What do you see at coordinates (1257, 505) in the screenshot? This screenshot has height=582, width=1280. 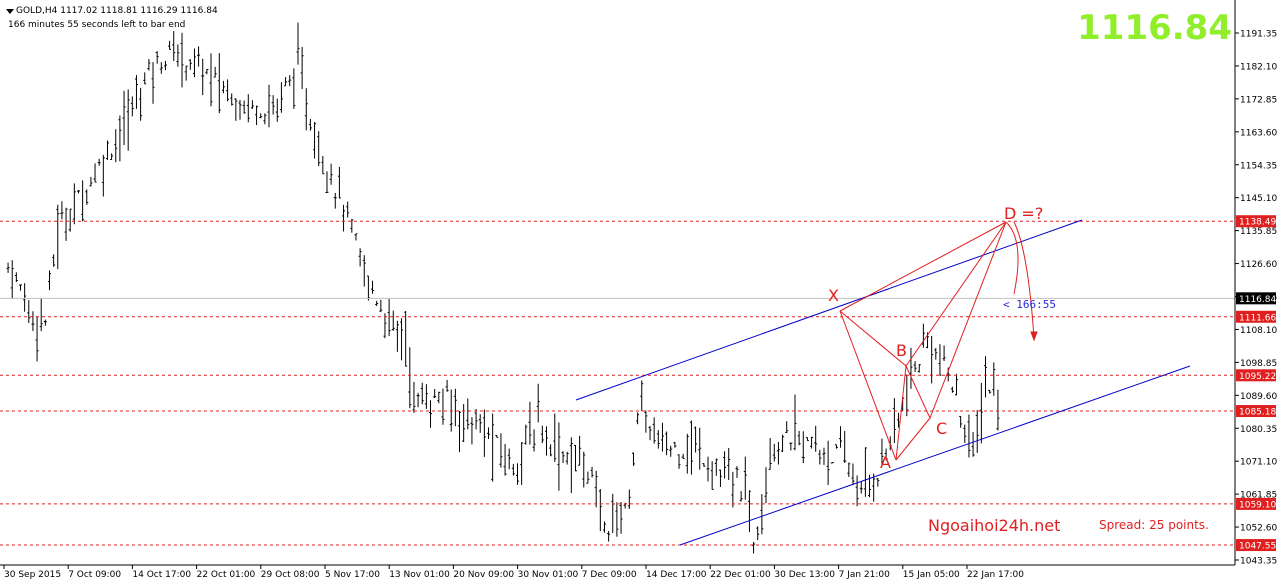 I see `level-tag-label: 1059.10` at bounding box center [1257, 505].